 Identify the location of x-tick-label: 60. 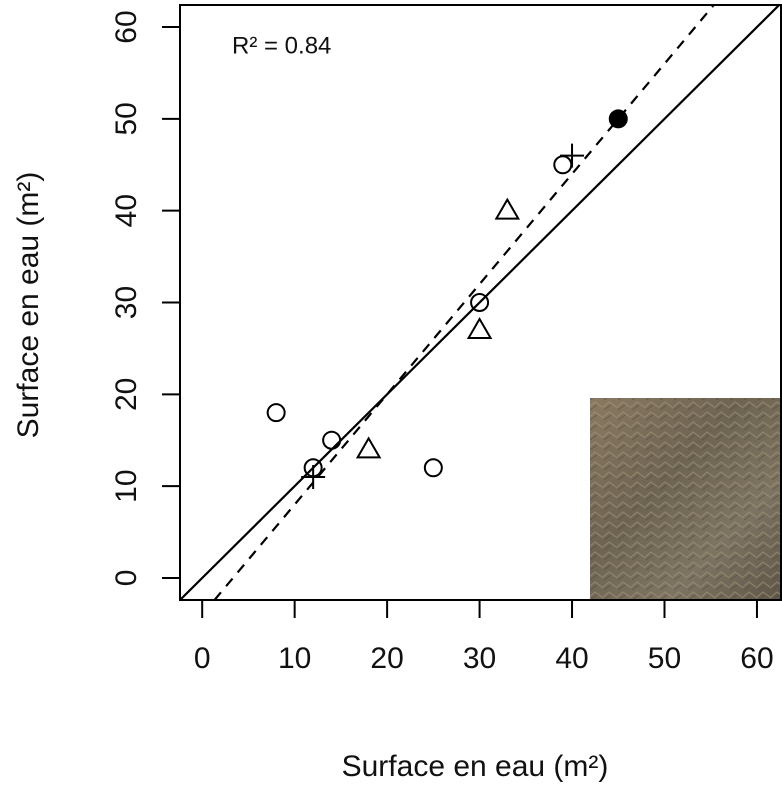
(756, 658).